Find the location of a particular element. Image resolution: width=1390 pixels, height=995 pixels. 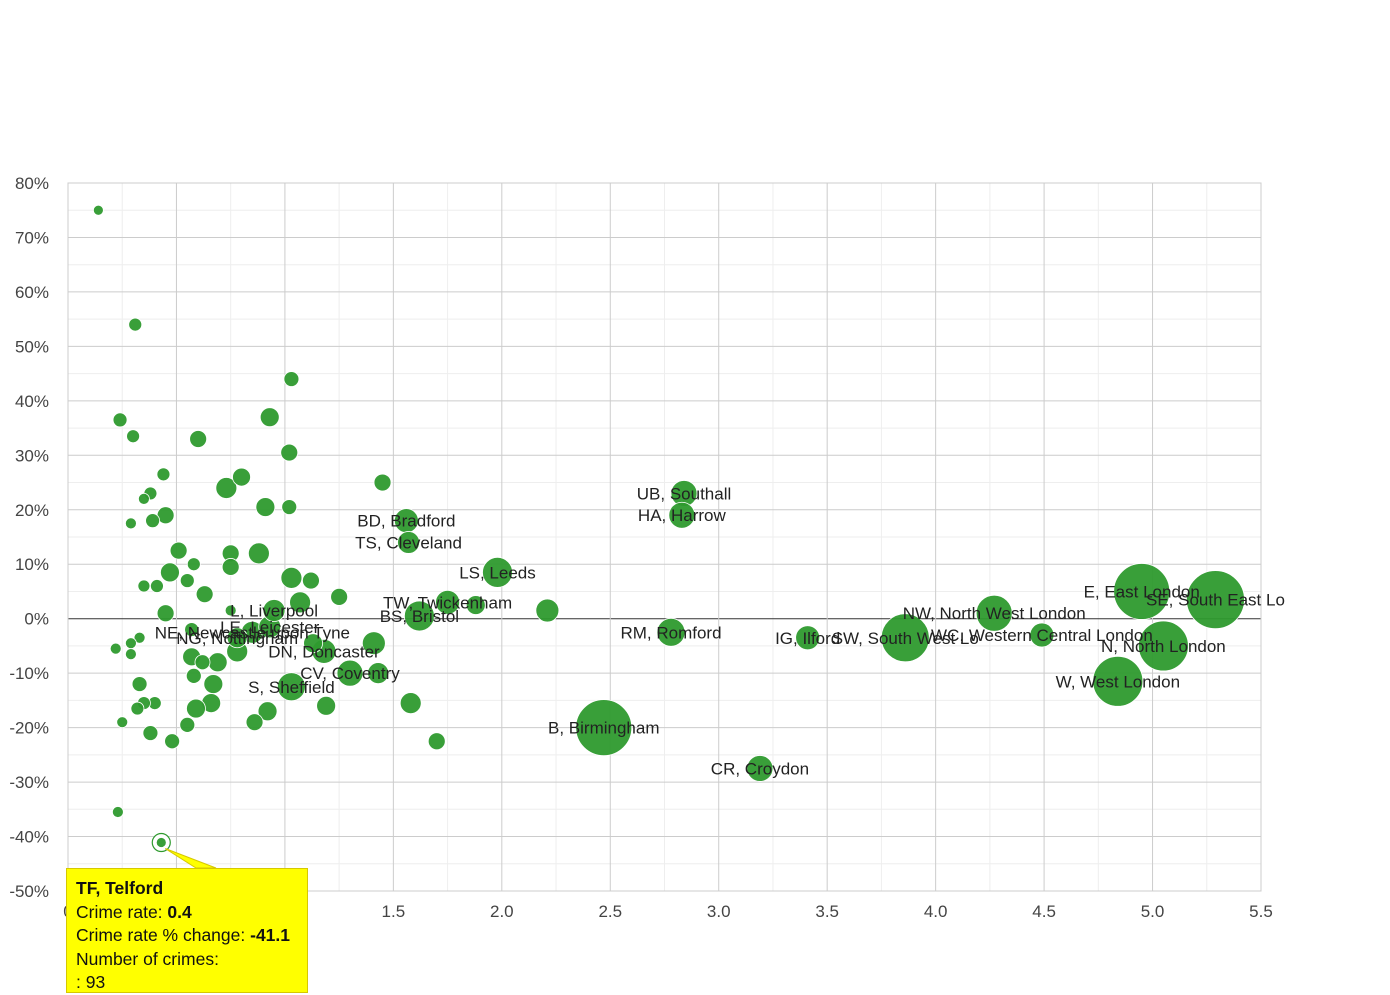

tooltip-title: TF, Telford is located at coordinates (120, 888).